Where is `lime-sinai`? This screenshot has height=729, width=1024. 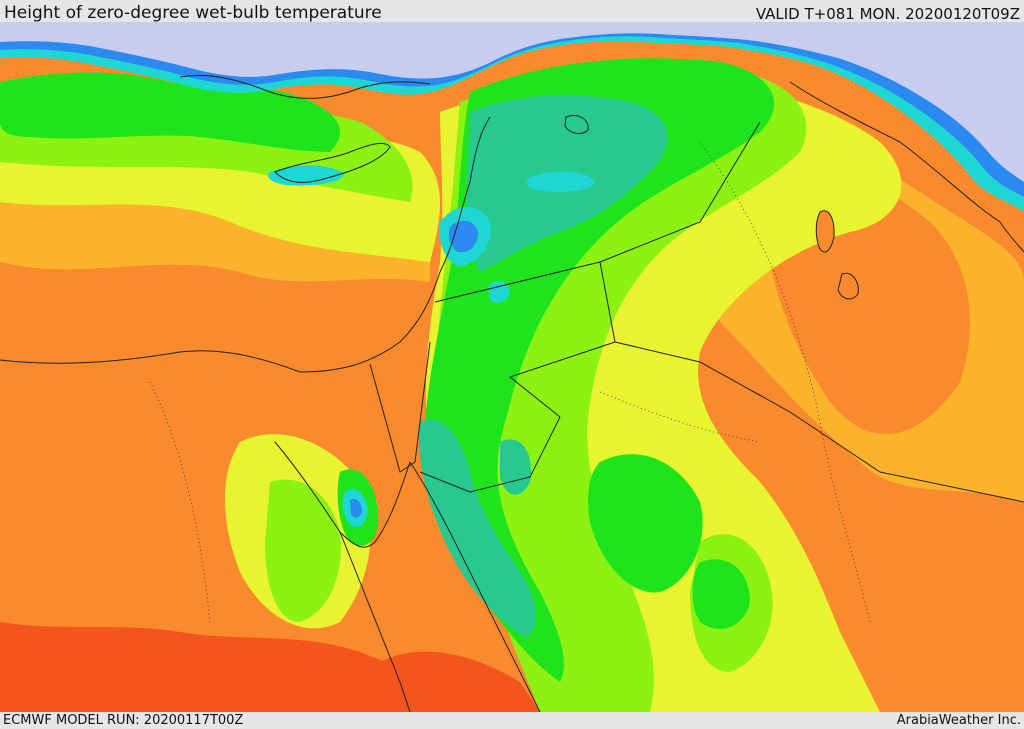 lime-sinai is located at coordinates (303, 550).